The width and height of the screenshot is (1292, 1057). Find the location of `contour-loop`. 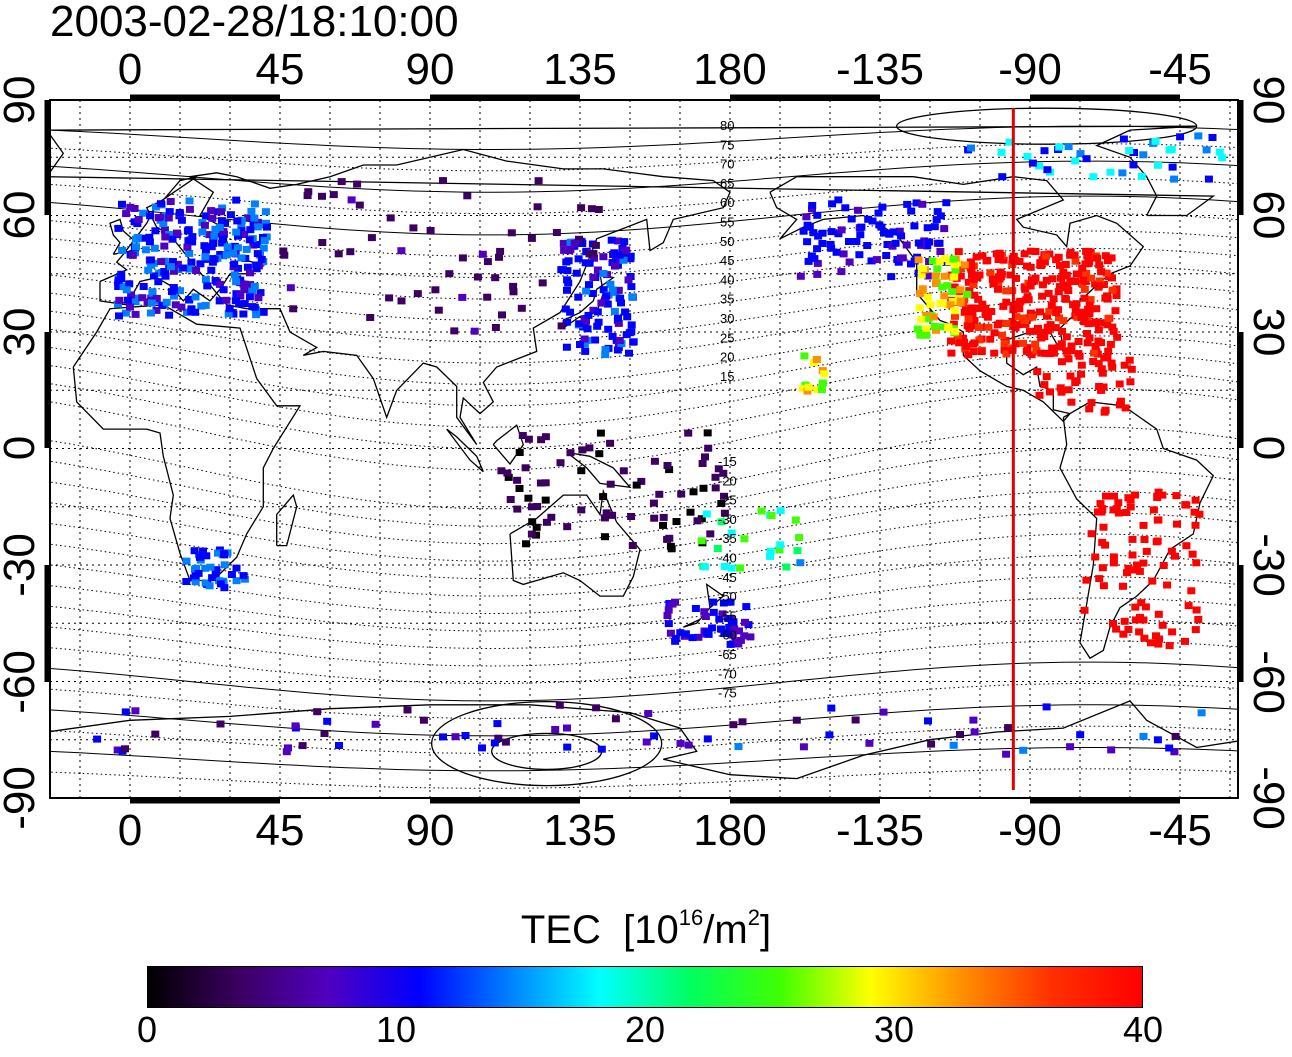

contour-loop is located at coordinates (547, 743).